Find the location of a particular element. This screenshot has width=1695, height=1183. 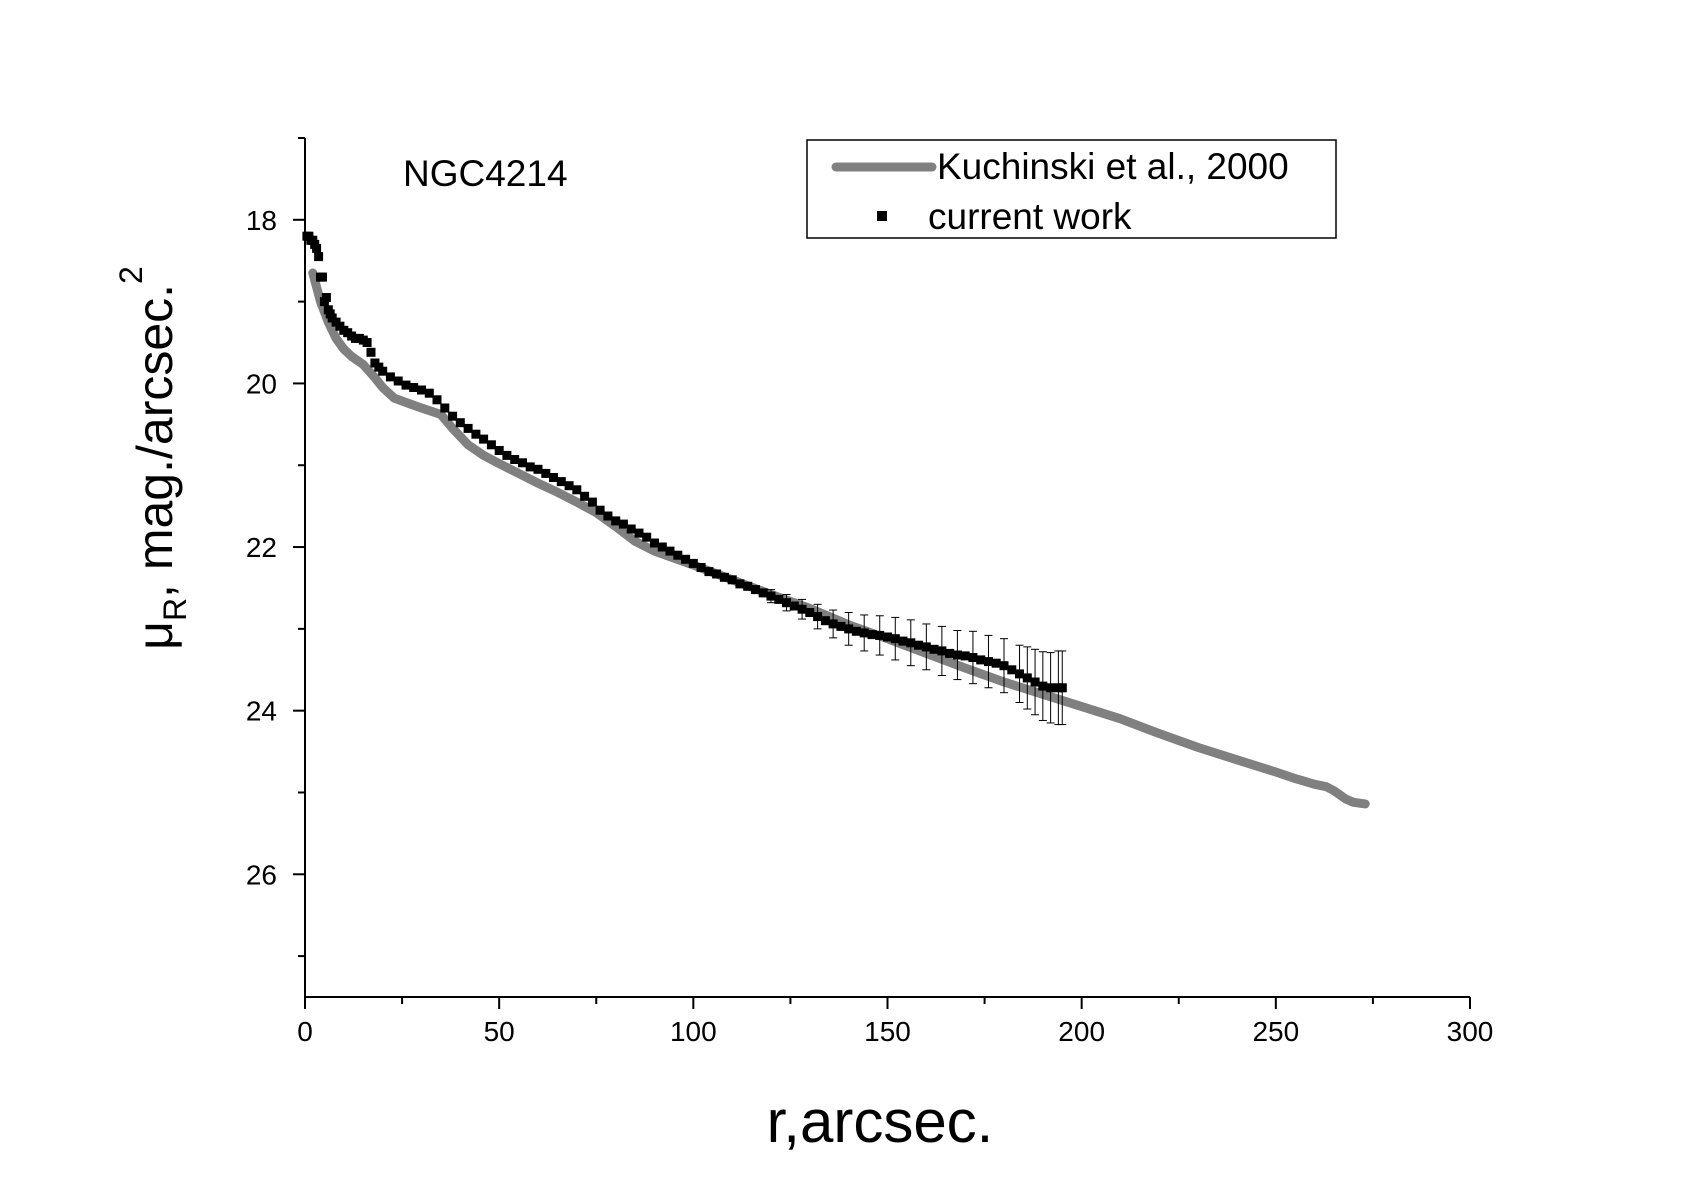

y-axis-label: μR, mag./arcsec.2 is located at coordinates (153, 458).